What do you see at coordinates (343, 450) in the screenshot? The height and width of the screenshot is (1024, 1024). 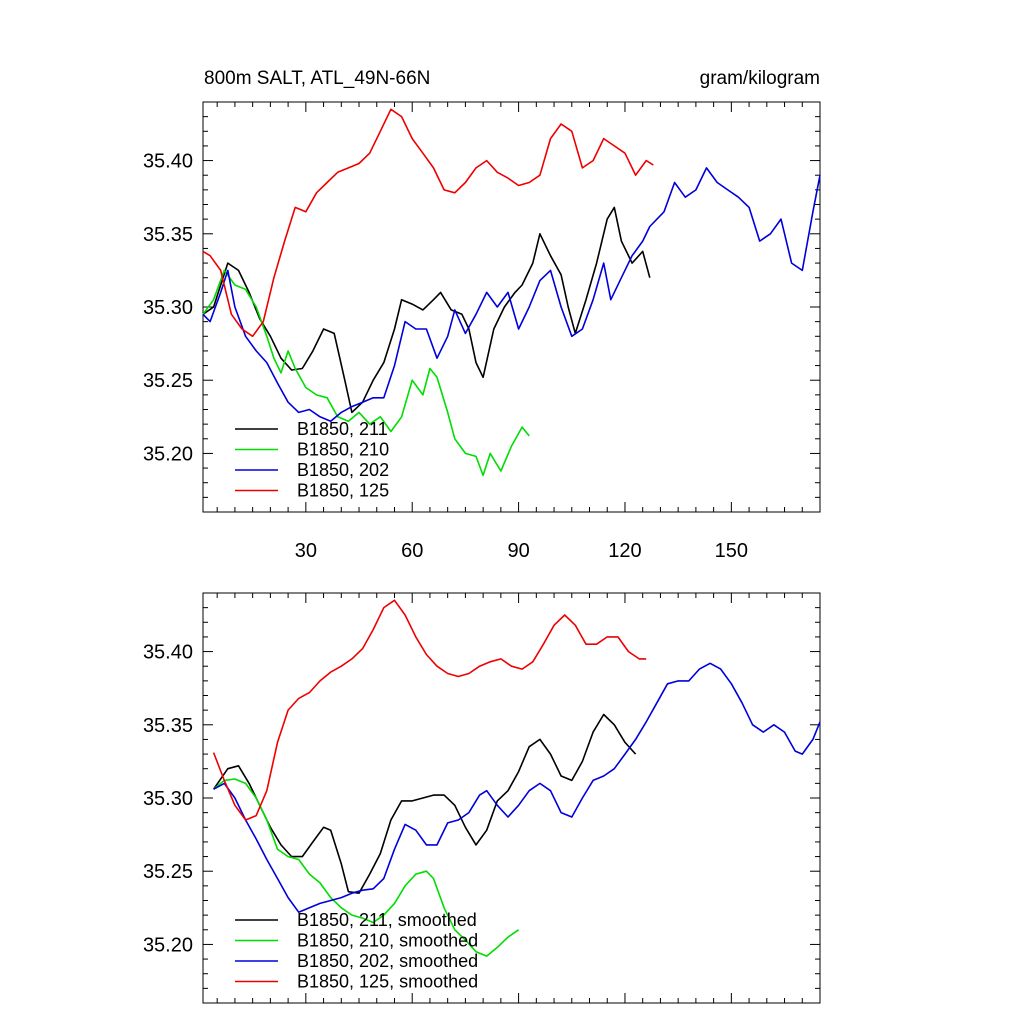 I see `legend-label: B1850, 210` at bounding box center [343, 450].